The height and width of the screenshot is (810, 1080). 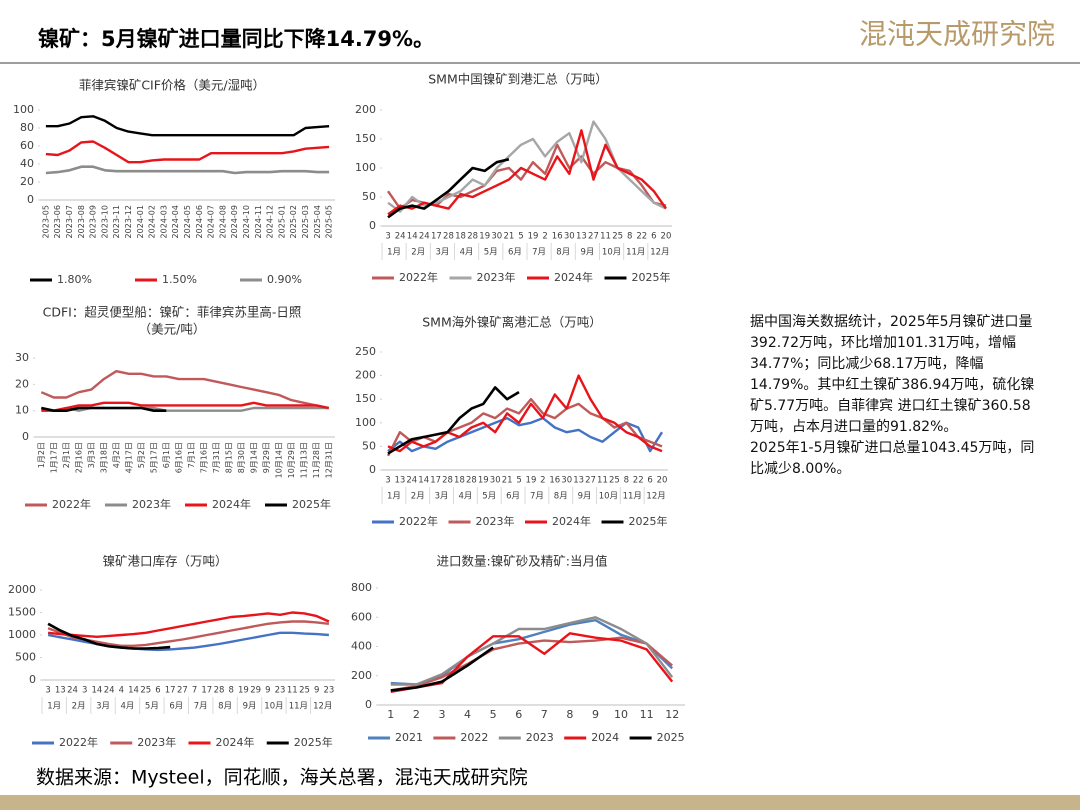 What do you see at coordinates (81, 221) in the screenshot?
I see `x-tick-label: 2023-08` at bounding box center [81, 221].